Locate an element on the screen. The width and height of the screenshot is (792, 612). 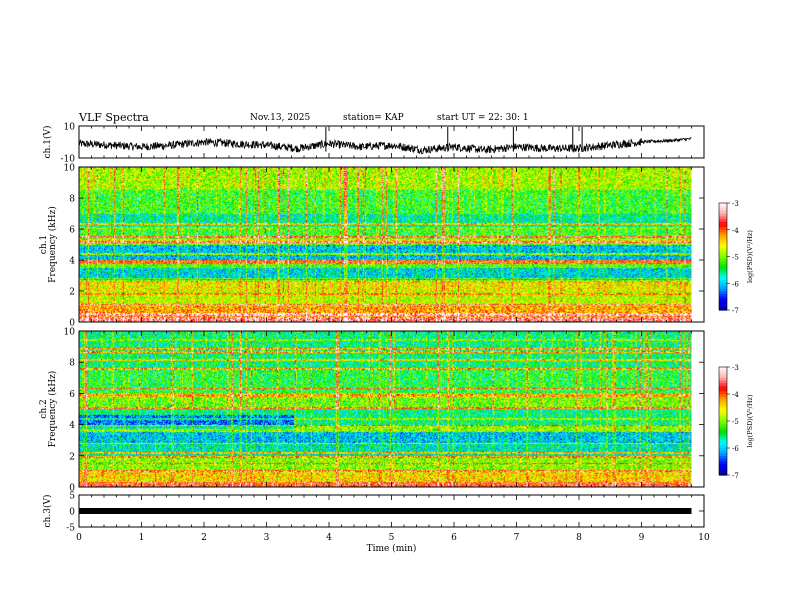
x-tick-label: 2 is located at coordinates (204, 538).